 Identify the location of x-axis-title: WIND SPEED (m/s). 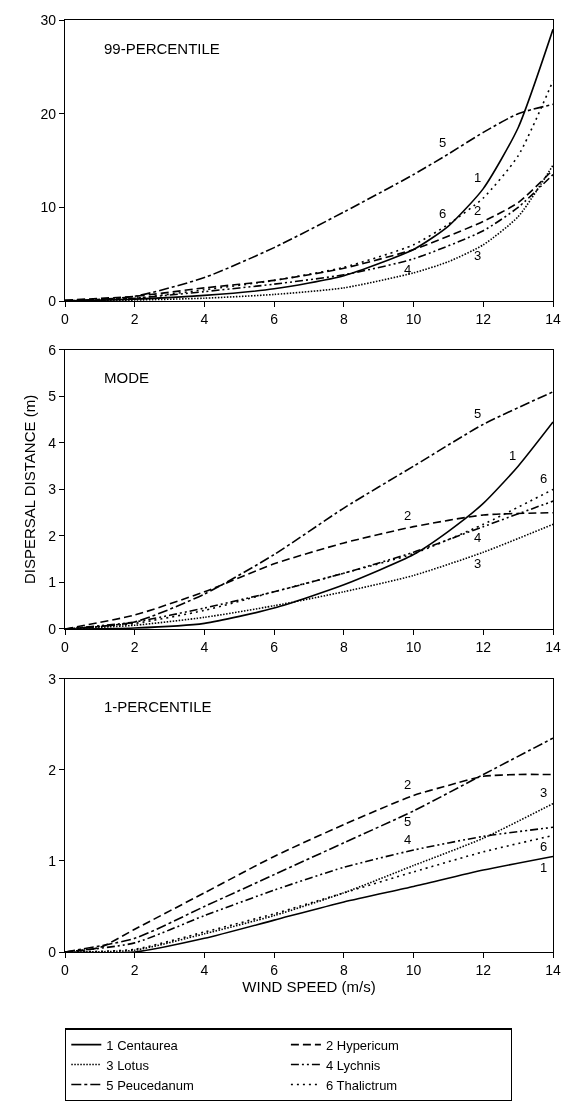
(309, 986).